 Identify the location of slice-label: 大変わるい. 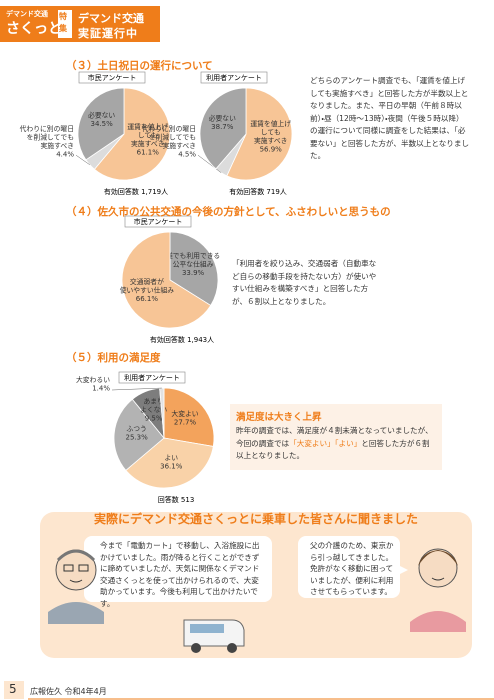
(93, 379).